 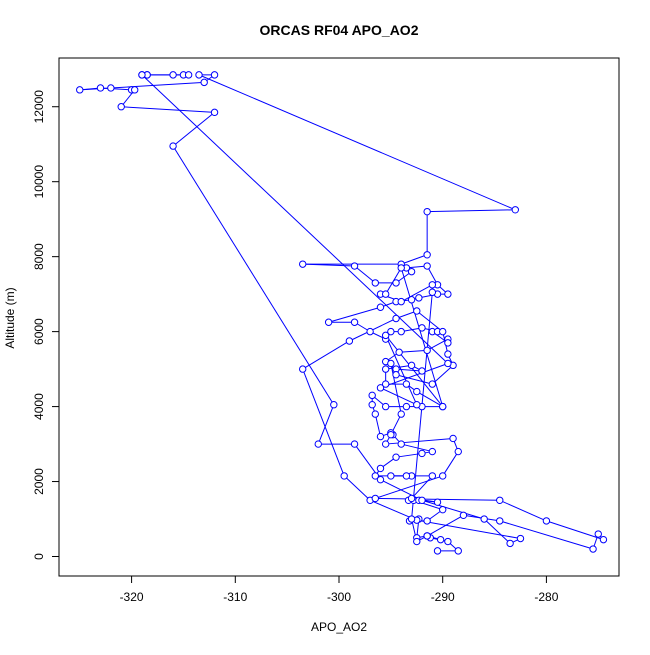 What do you see at coordinates (39, 331) in the screenshot?
I see `y-tick-label: 6000` at bounding box center [39, 331].